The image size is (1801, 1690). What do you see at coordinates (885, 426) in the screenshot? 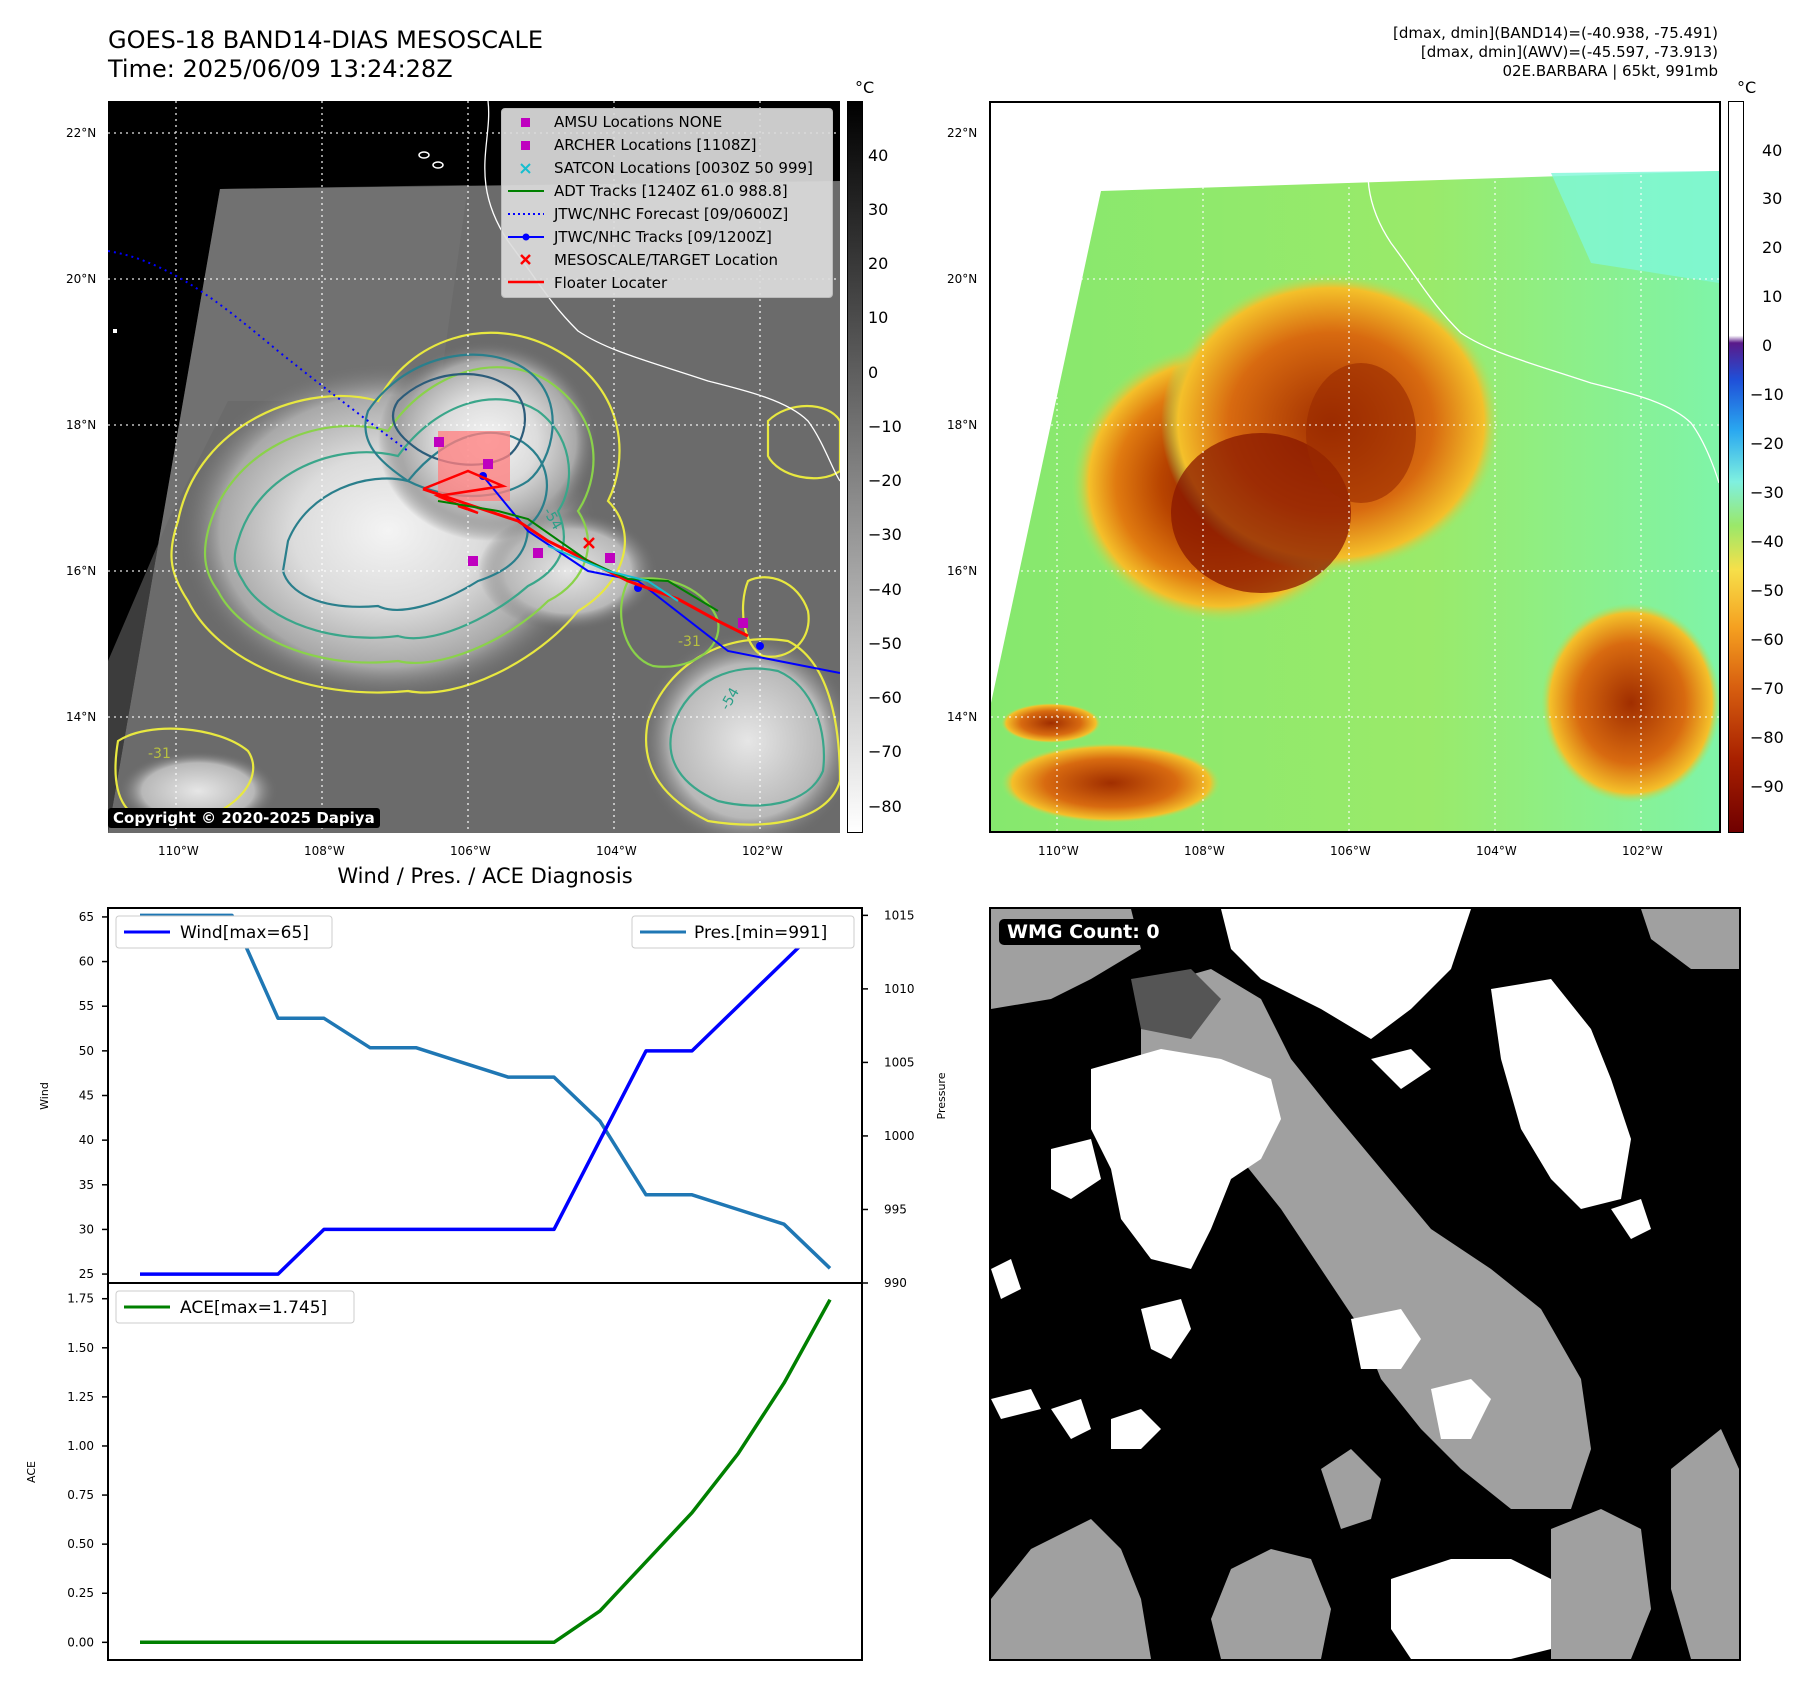
I see `left-cb-tick: −10` at bounding box center [885, 426].